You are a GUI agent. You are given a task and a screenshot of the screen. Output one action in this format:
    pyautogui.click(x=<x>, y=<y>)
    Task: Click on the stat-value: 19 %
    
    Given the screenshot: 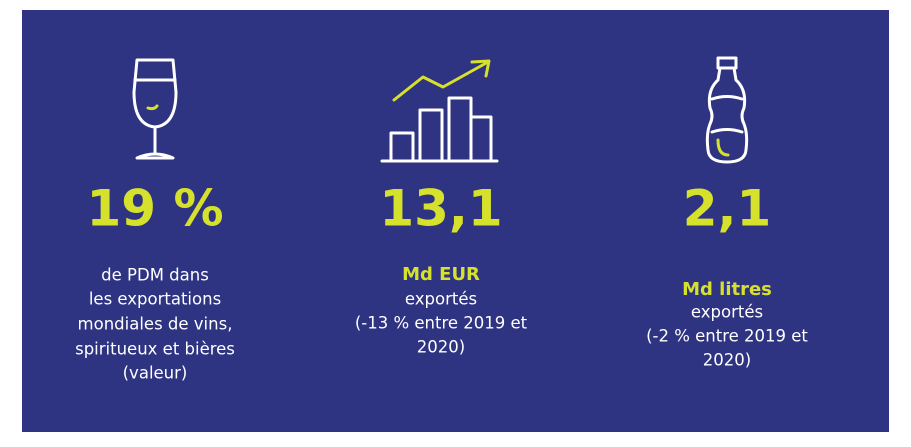 What is the action you would take?
    pyautogui.click(x=154, y=209)
    